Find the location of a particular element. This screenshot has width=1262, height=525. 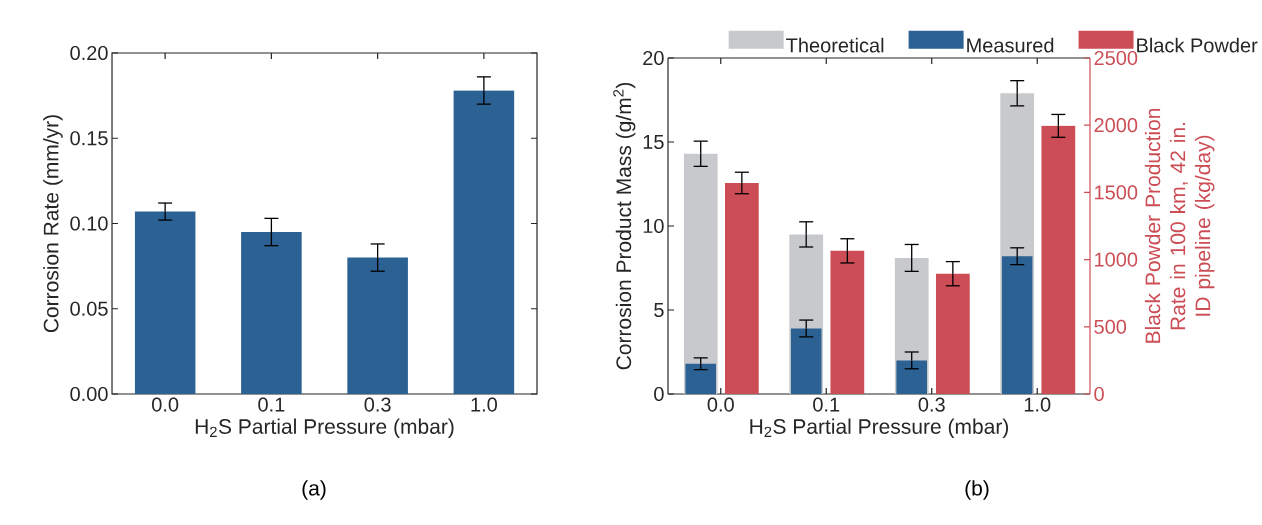

y-tick-label: 15 is located at coordinates (653, 142).